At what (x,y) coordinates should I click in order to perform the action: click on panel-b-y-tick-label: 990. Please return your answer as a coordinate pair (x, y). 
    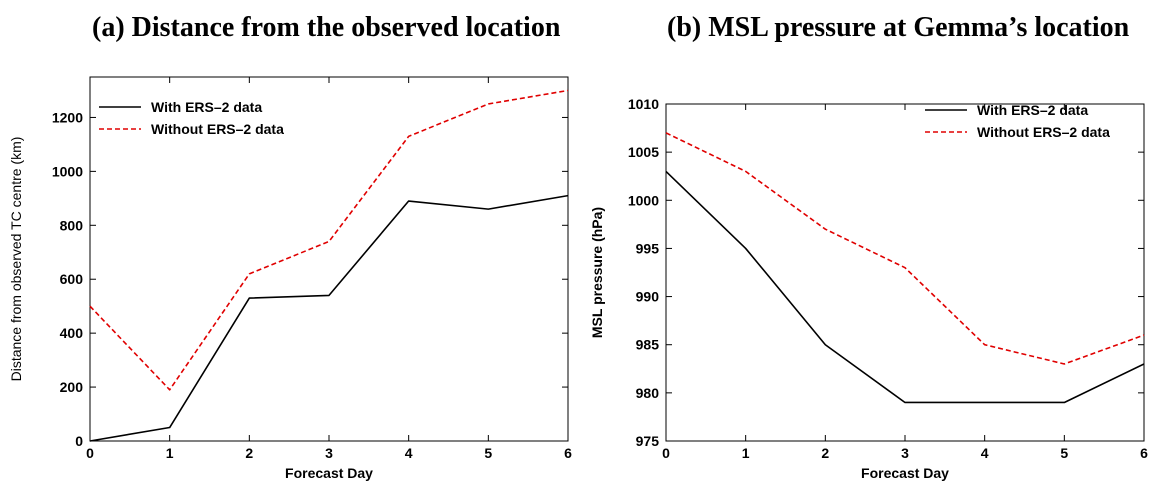
    Looking at the image, I should click on (648, 297).